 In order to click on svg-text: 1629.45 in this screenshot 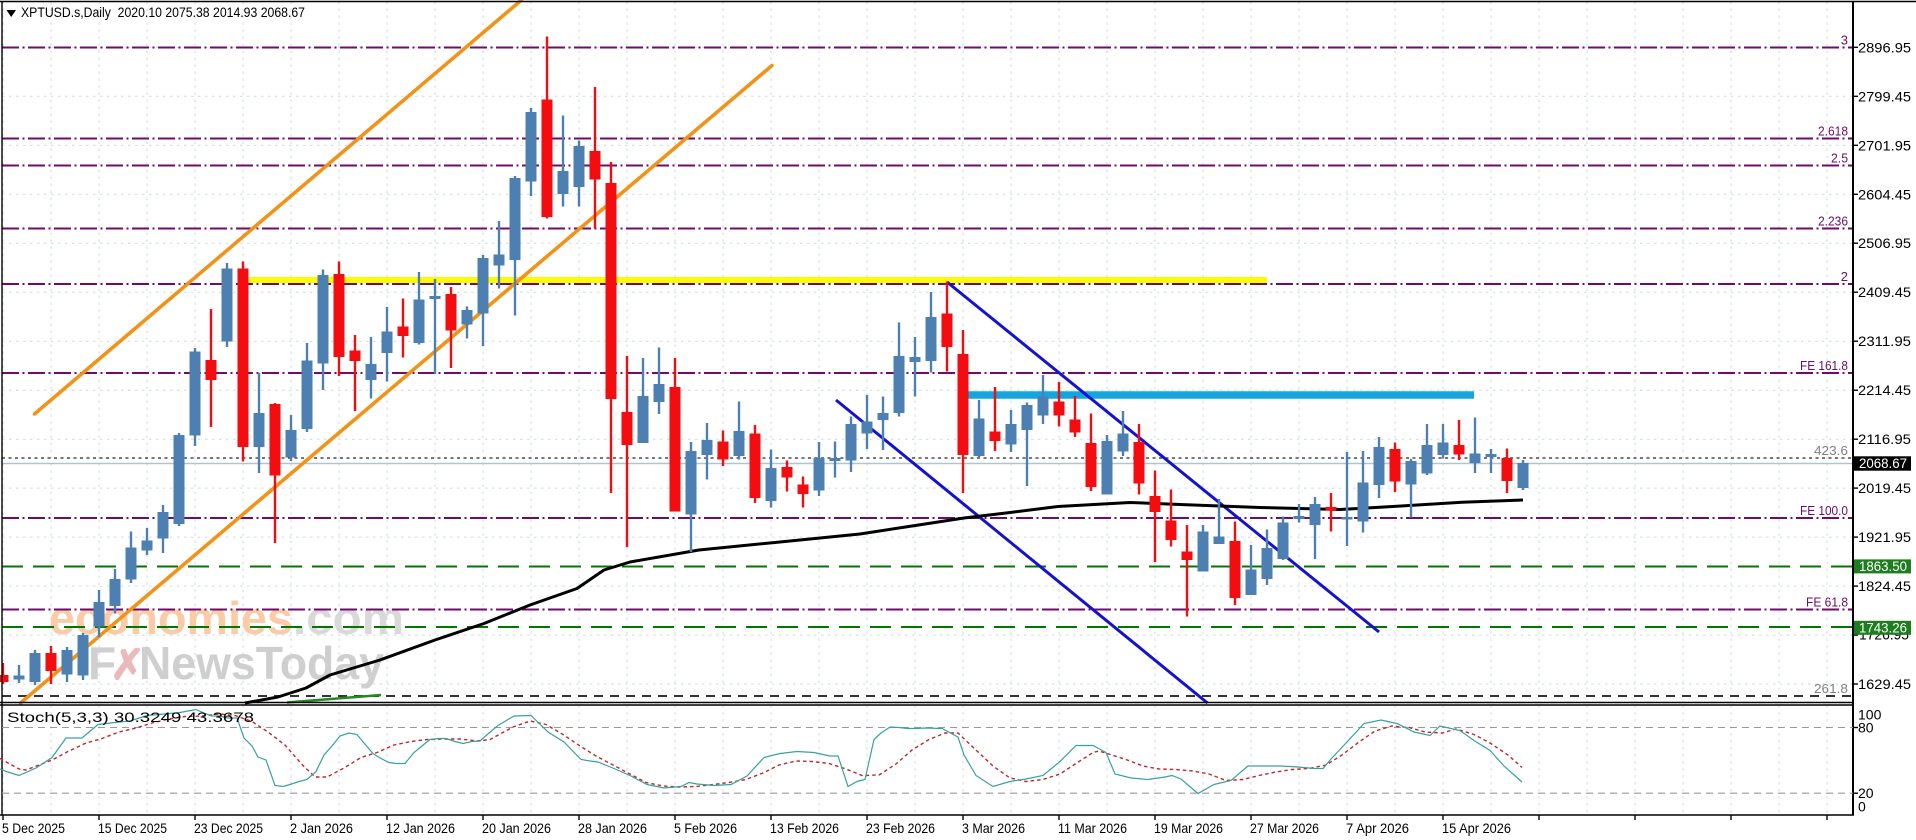, I will do `click(1884, 684)`.